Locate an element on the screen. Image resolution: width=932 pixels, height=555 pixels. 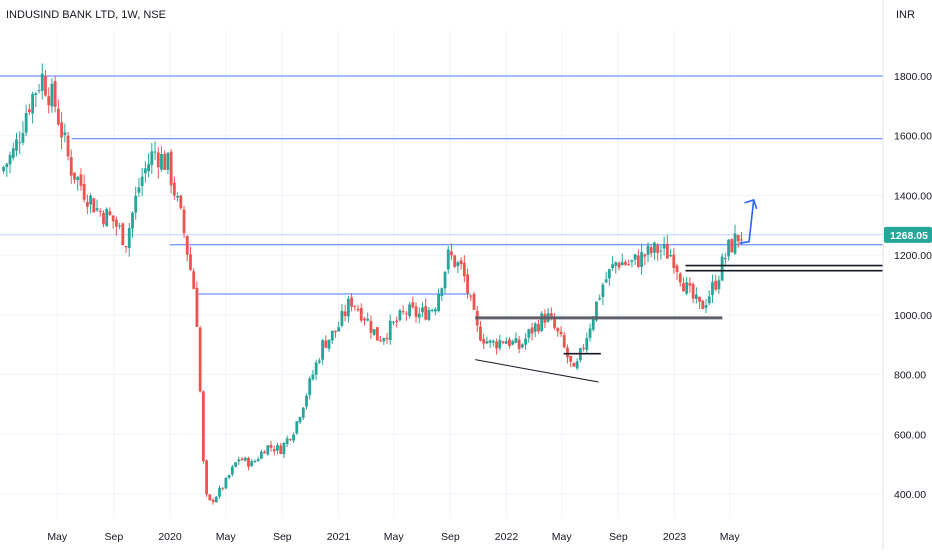
x-tick-label: 2020 is located at coordinates (170, 537).